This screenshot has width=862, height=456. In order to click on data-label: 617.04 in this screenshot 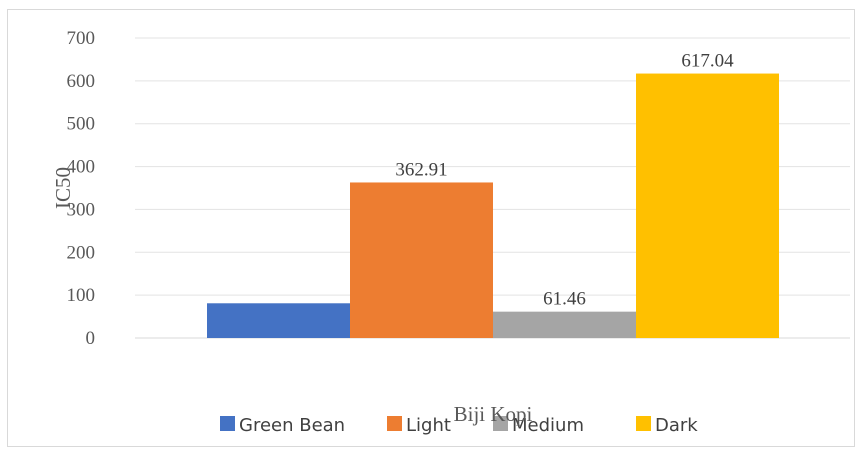, I will do `click(707, 61)`.